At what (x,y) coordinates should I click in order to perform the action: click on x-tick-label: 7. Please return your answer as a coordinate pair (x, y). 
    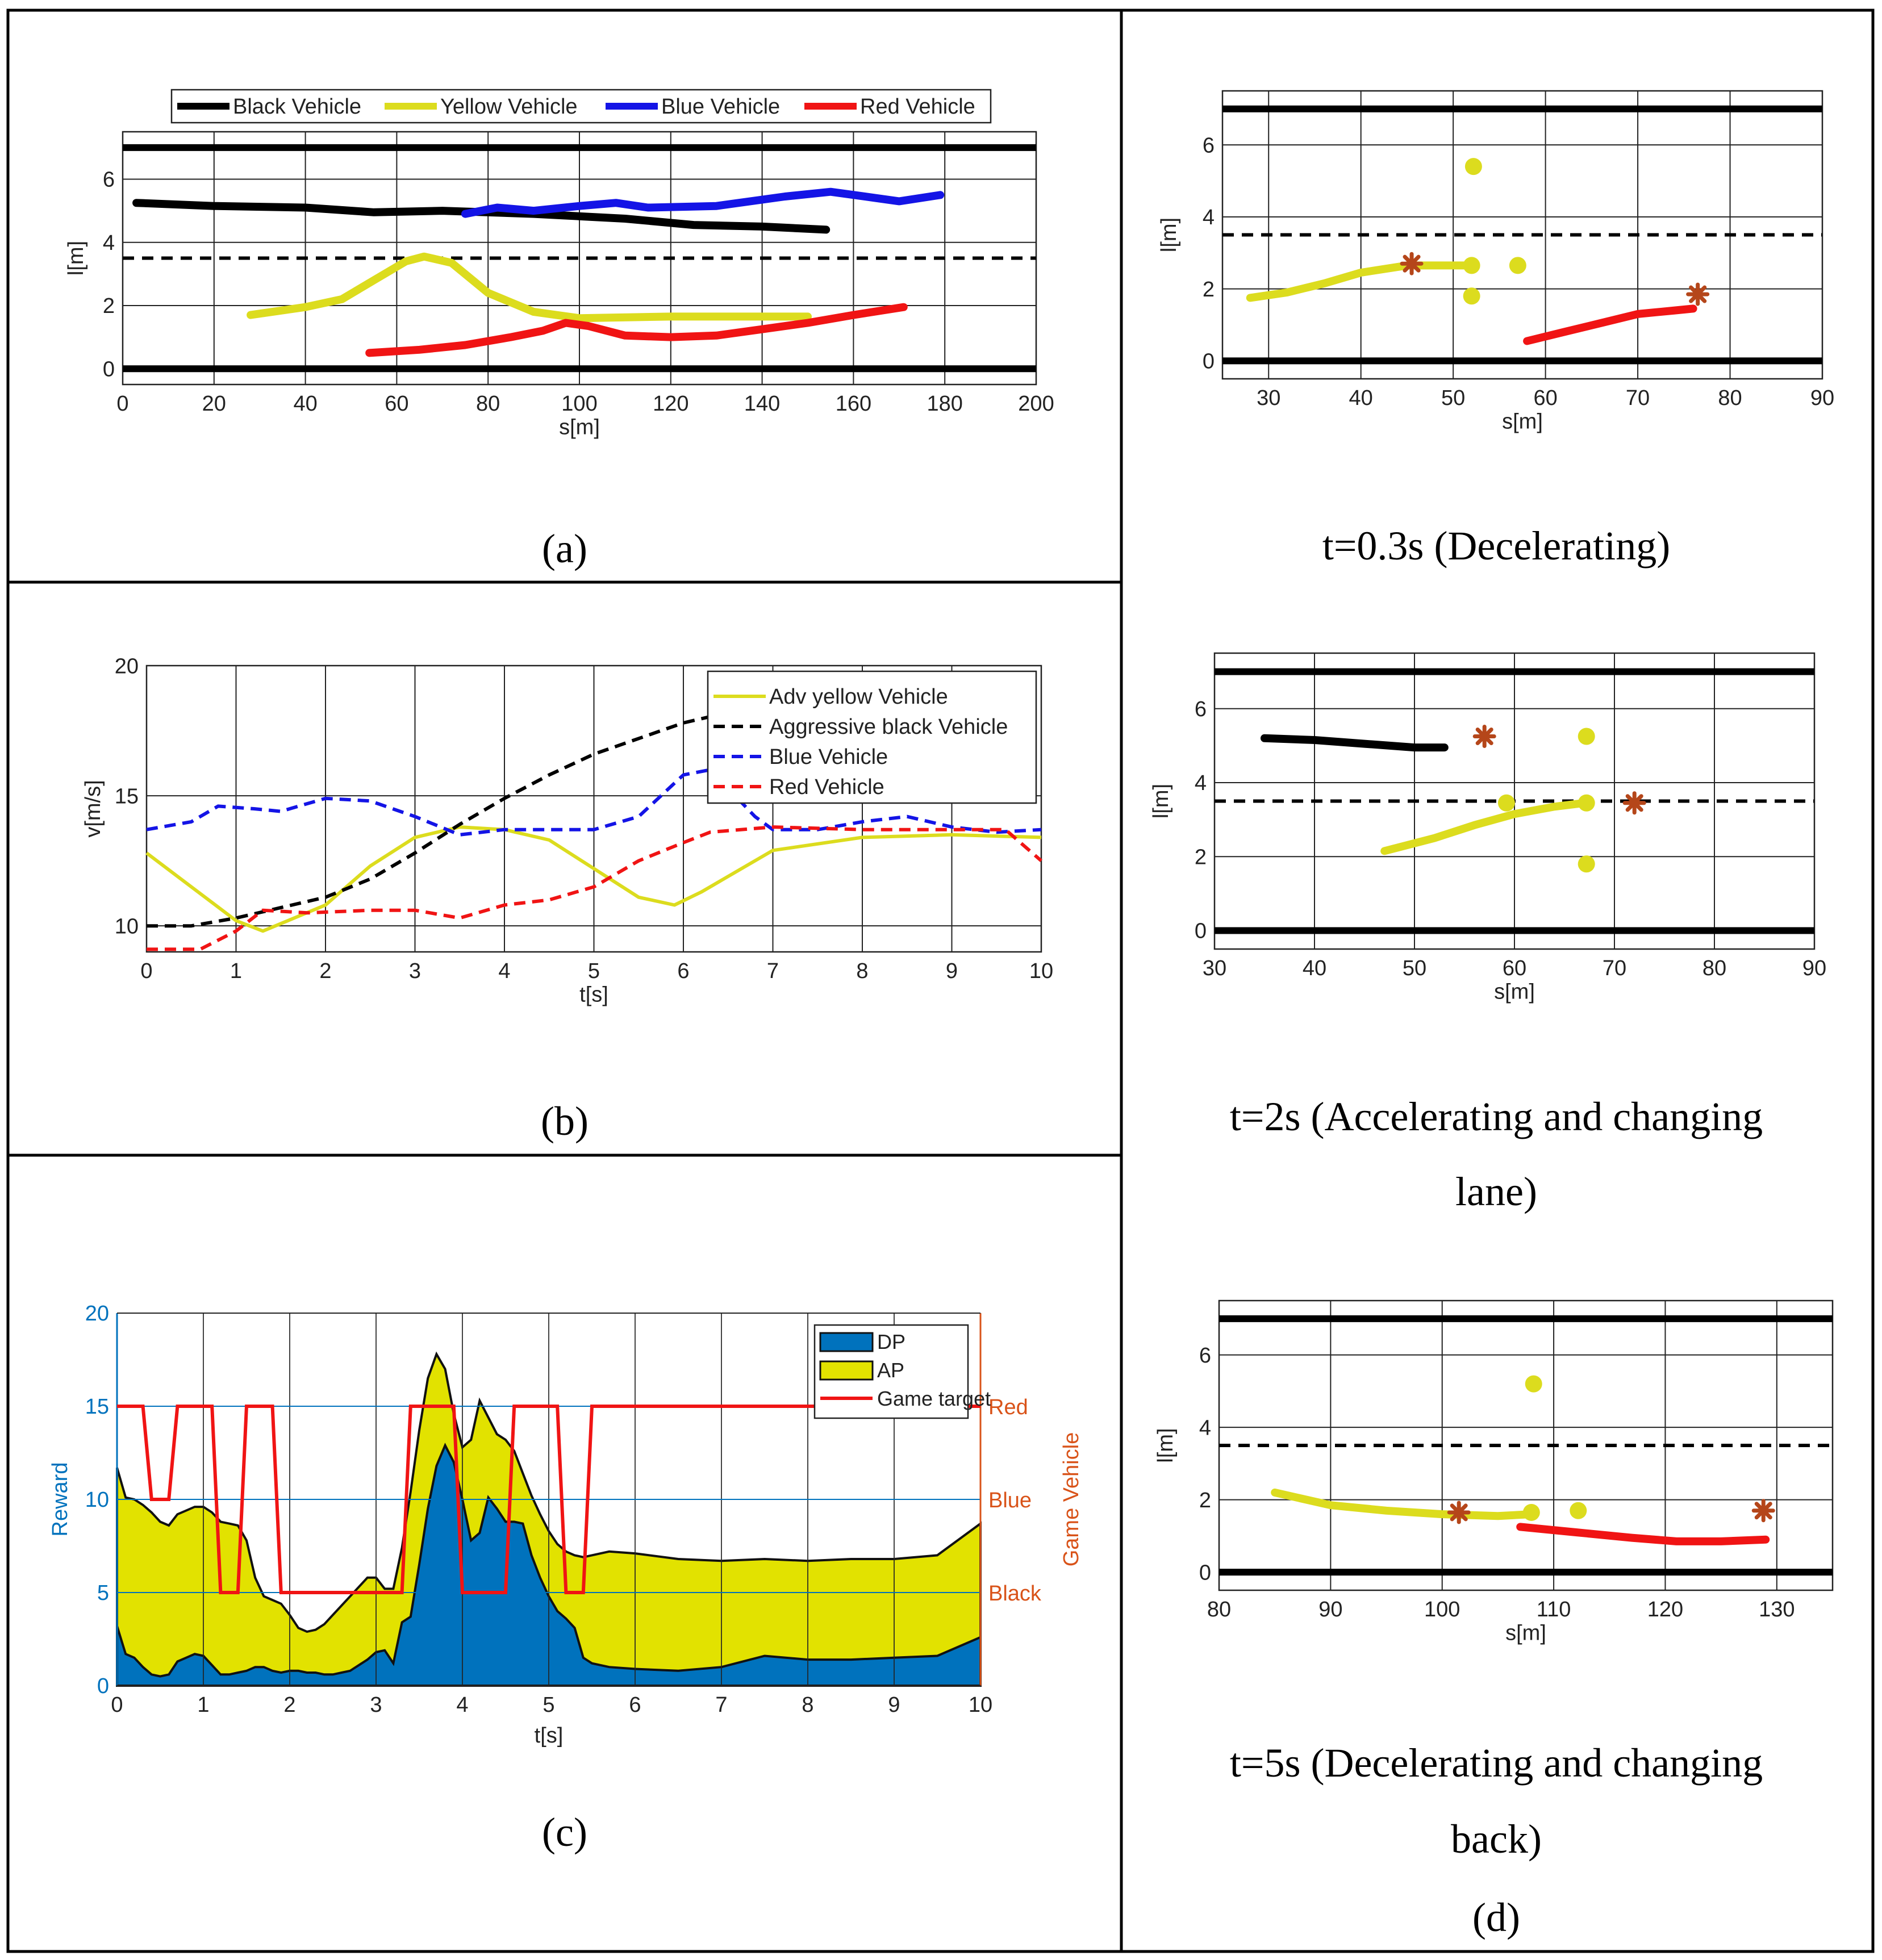
    Looking at the image, I should click on (721, 1705).